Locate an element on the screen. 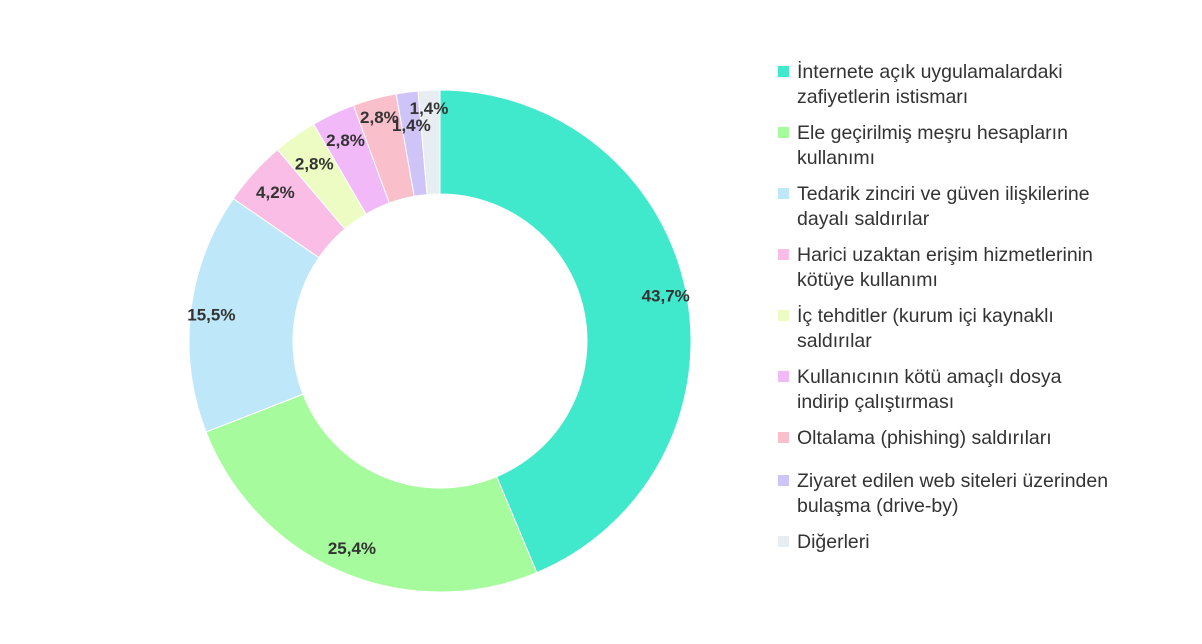 The image size is (1202, 644). data-label-compromised-accounts: 25,4% is located at coordinates (352, 548).